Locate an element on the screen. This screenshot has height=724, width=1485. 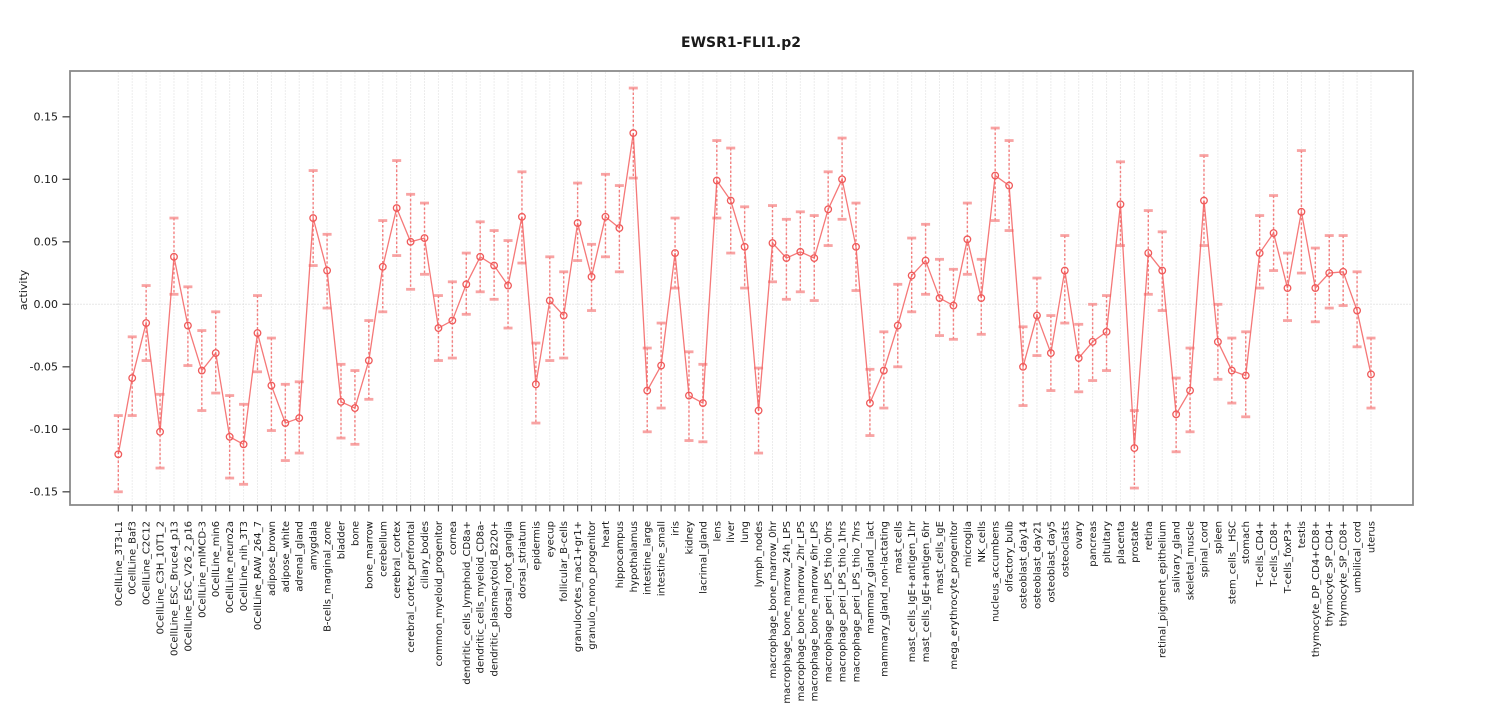
x-axis-tick-label: dendritic_cells_lymphoid_CD8a+ is located at coordinates (467, 603).